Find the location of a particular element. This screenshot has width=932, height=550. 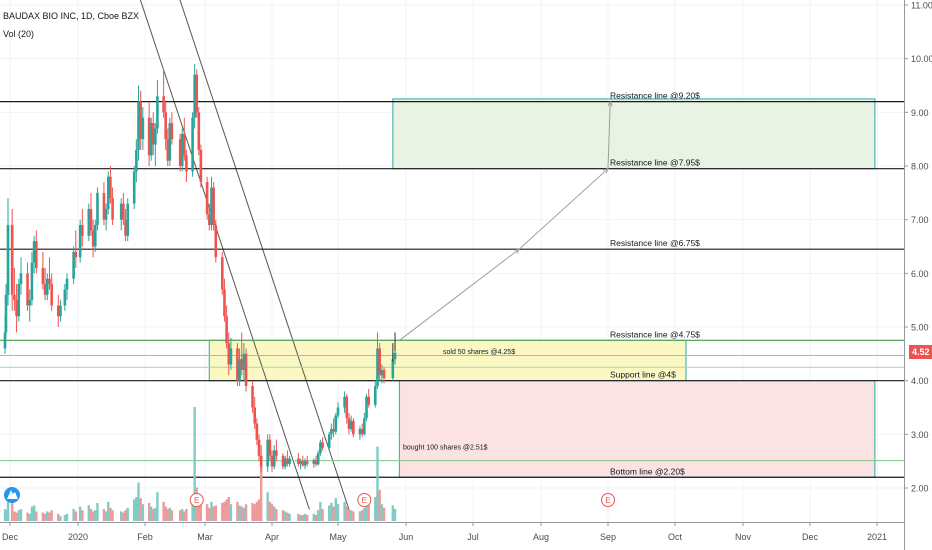

volume-indicator-label: Vol (20) is located at coordinates (18, 34).